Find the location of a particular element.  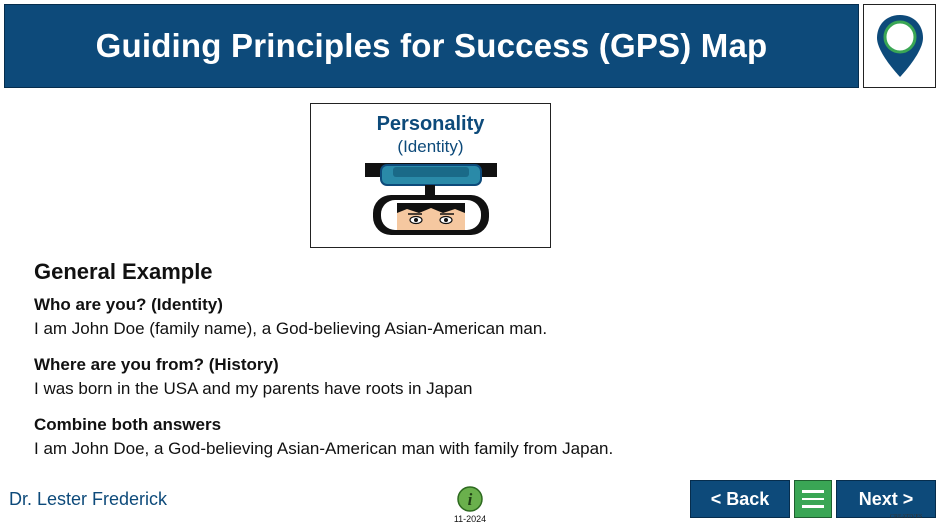

date-stamp: 11-2024 is located at coordinates (470, 519).